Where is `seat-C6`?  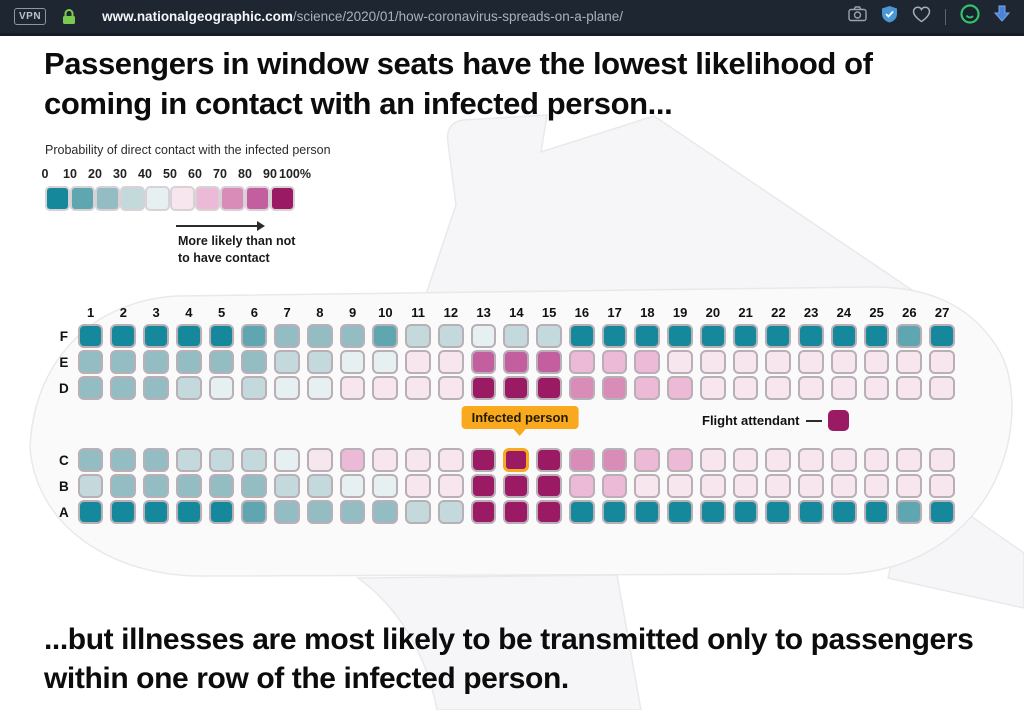
seat-C6 is located at coordinates (254, 460).